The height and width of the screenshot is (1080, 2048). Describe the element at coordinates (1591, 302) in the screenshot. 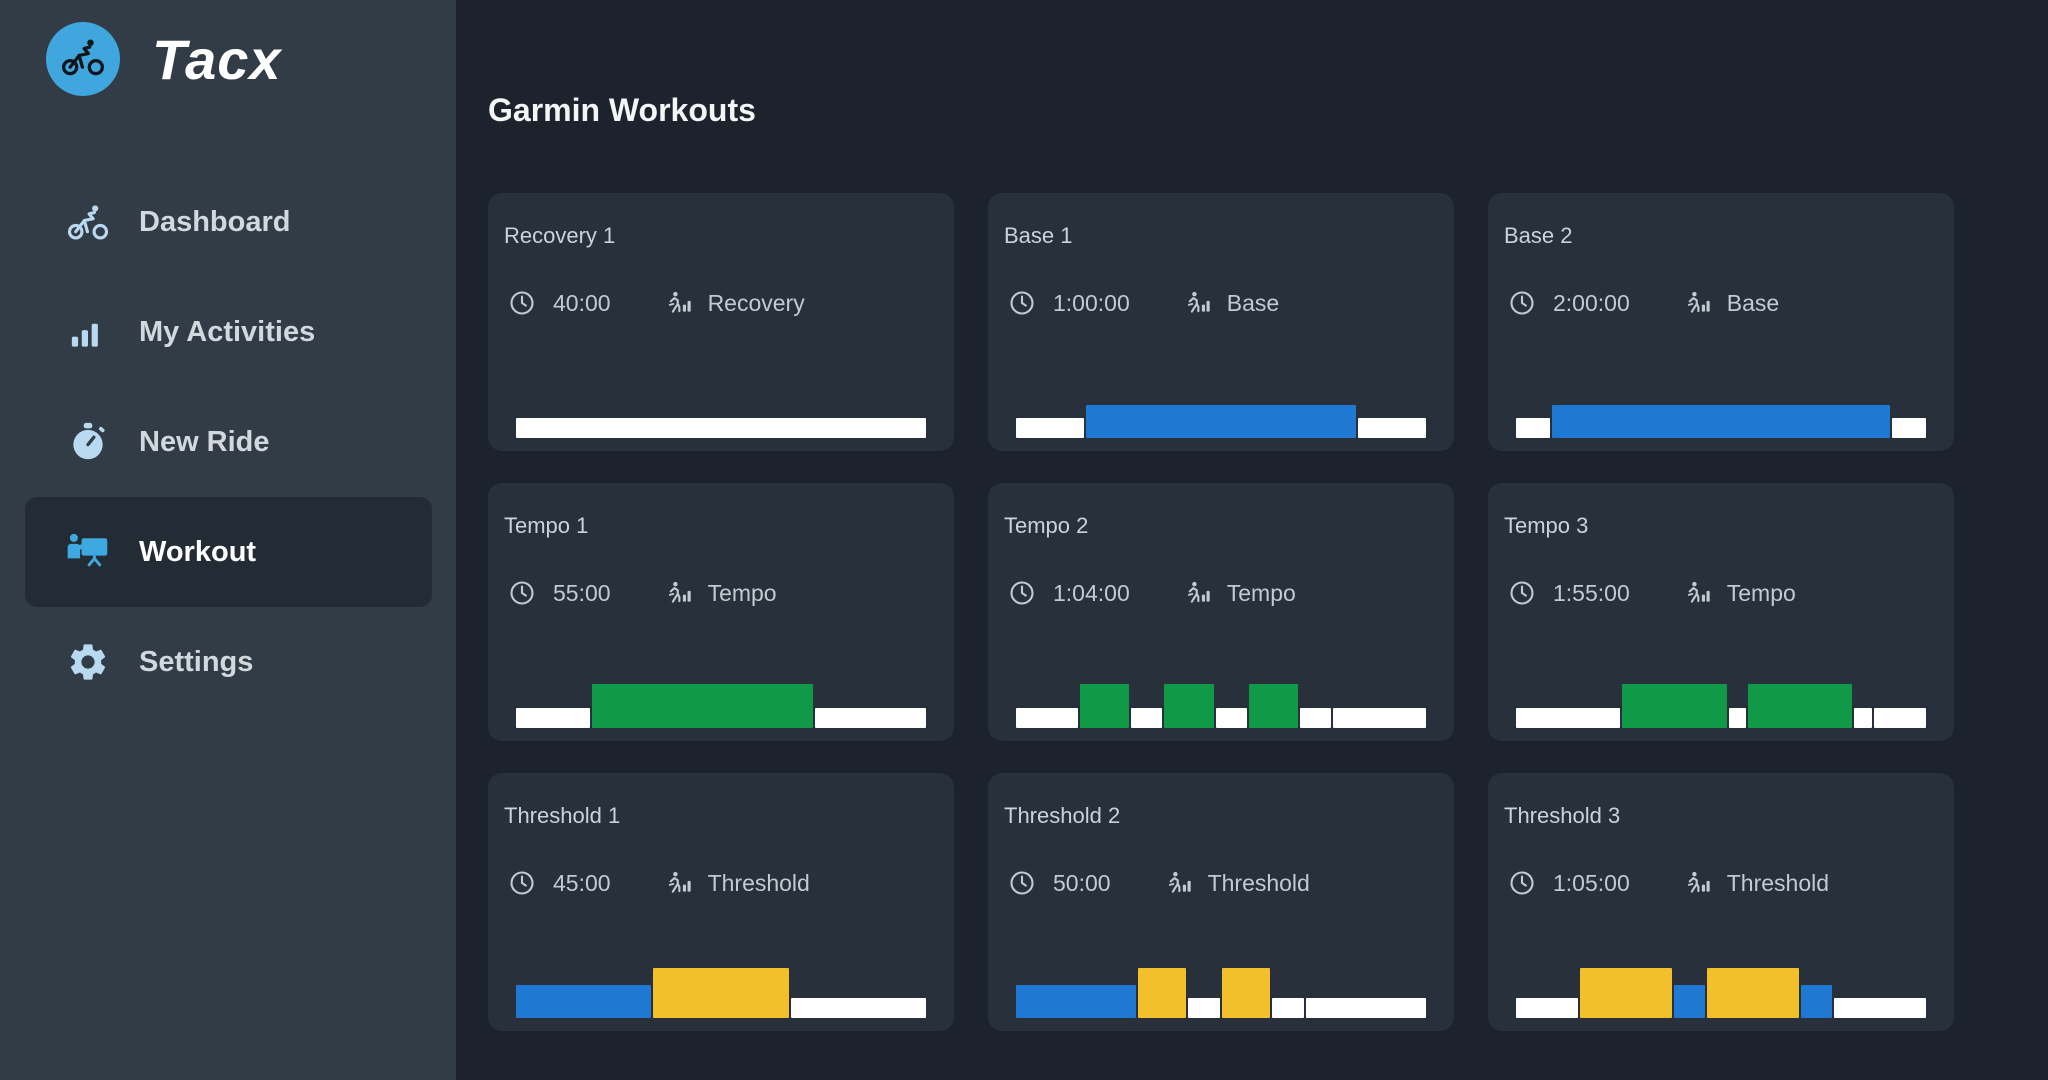

I see `workout-duration: 2:00:00` at that location.